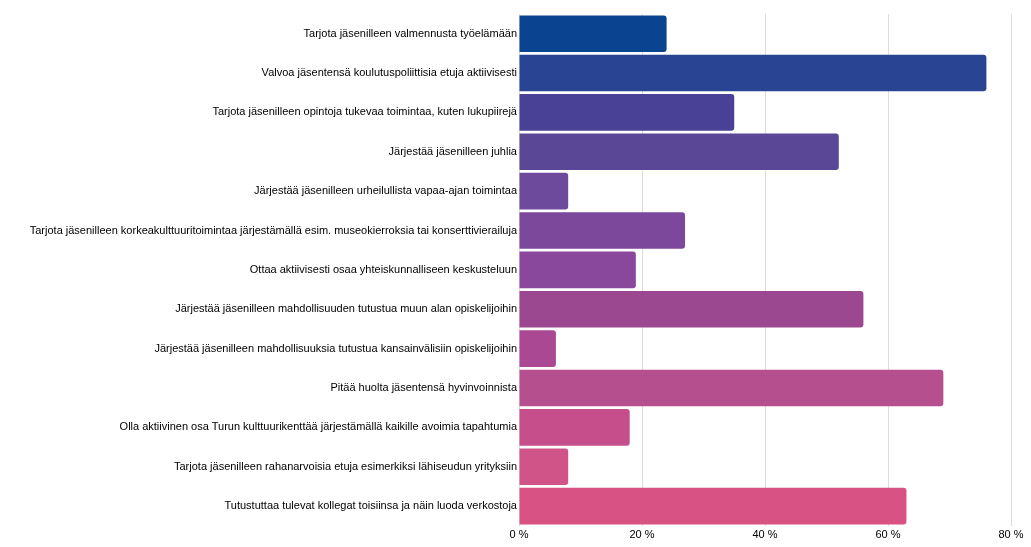  What do you see at coordinates (365, 111) in the screenshot?
I see `y-tick-label: Tarjota jäsenilleen opintoja tukevaa toimintaa, kuten lukupiirejä` at bounding box center [365, 111].